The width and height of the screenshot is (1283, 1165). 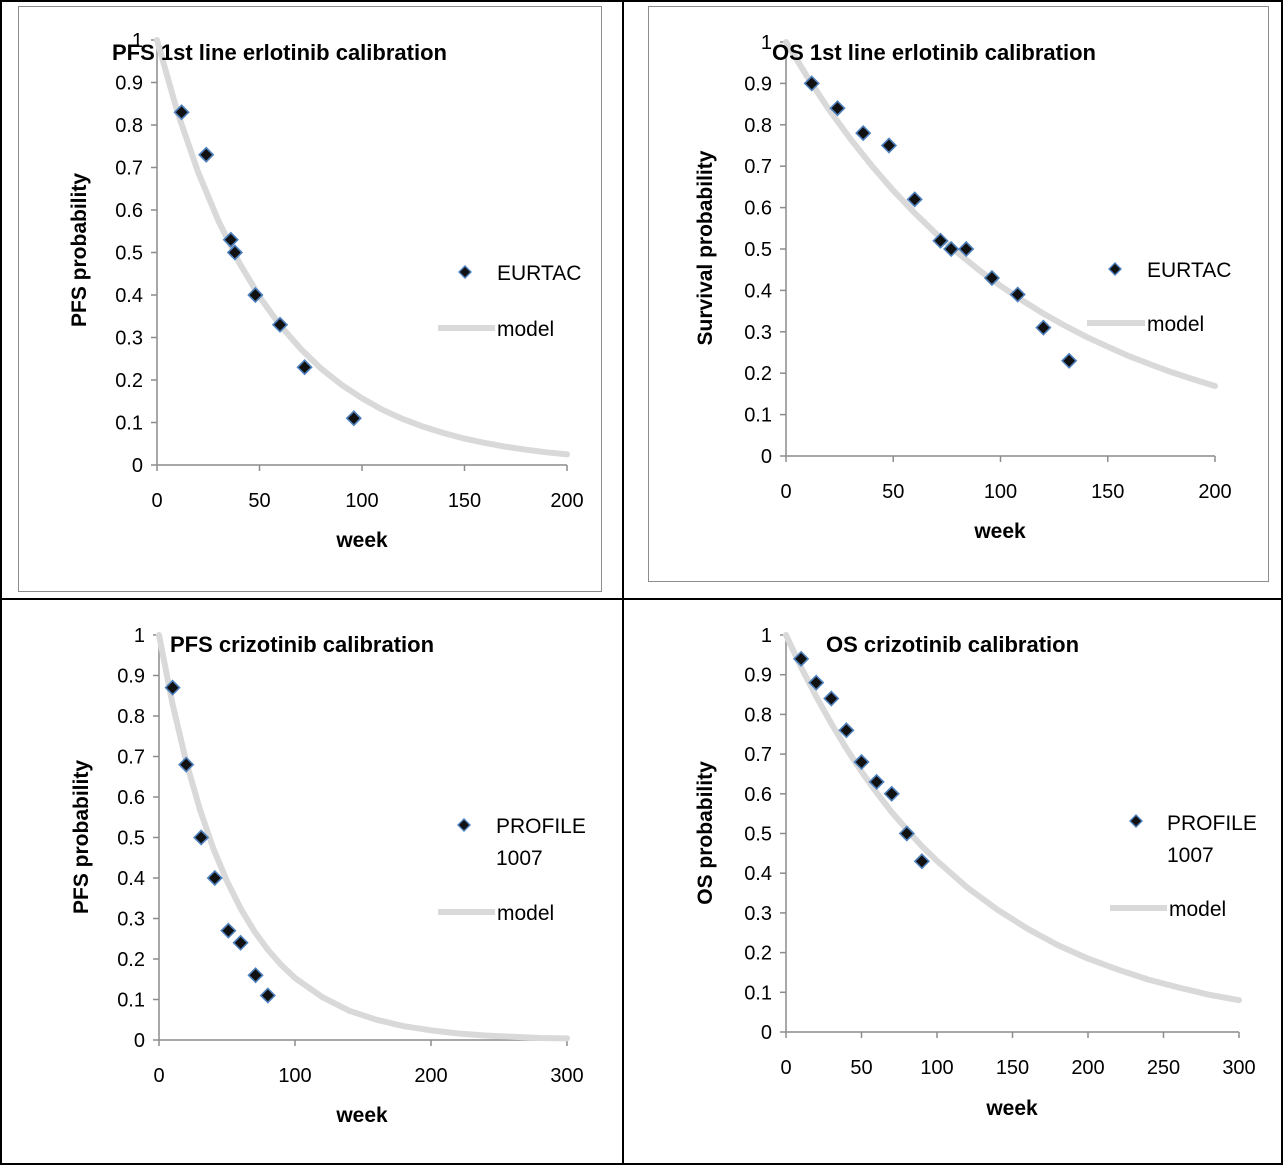 What do you see at coordinates (952, 644) in the screenshot?
I see `chart-title: OS crizotinib calibration` at bounding box center [952, 644].